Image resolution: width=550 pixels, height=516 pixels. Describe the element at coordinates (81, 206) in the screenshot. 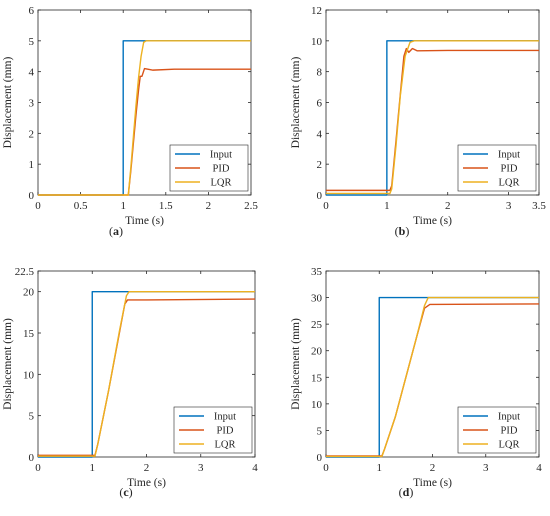

I see `x-tick-label: 0.5` at that location.